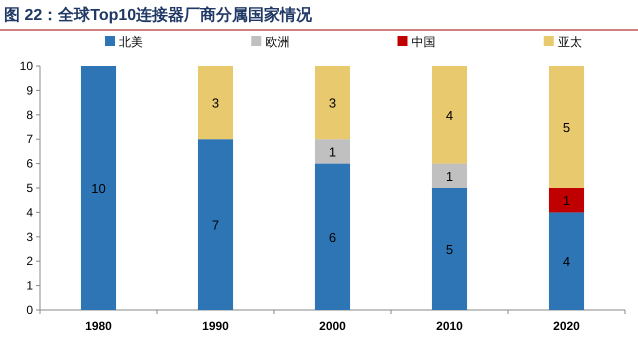 The image size is (638, 337). What do you see at coordinates (27, 66) in the screenshot?
I see `y-tick-label: 10` at bounding box center [27, 66].